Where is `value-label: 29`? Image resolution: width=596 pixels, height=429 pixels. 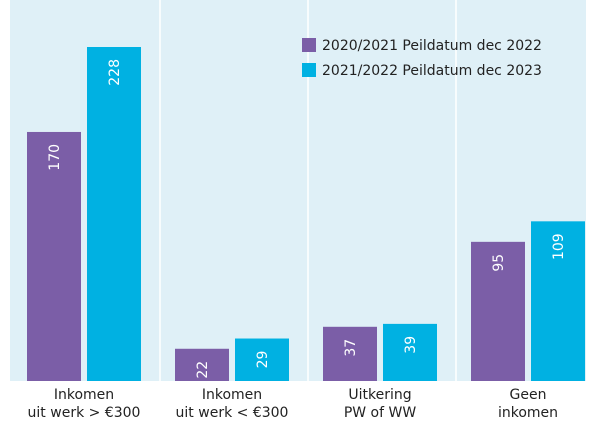
value-label: 29 is located at coordinates (263, 360).